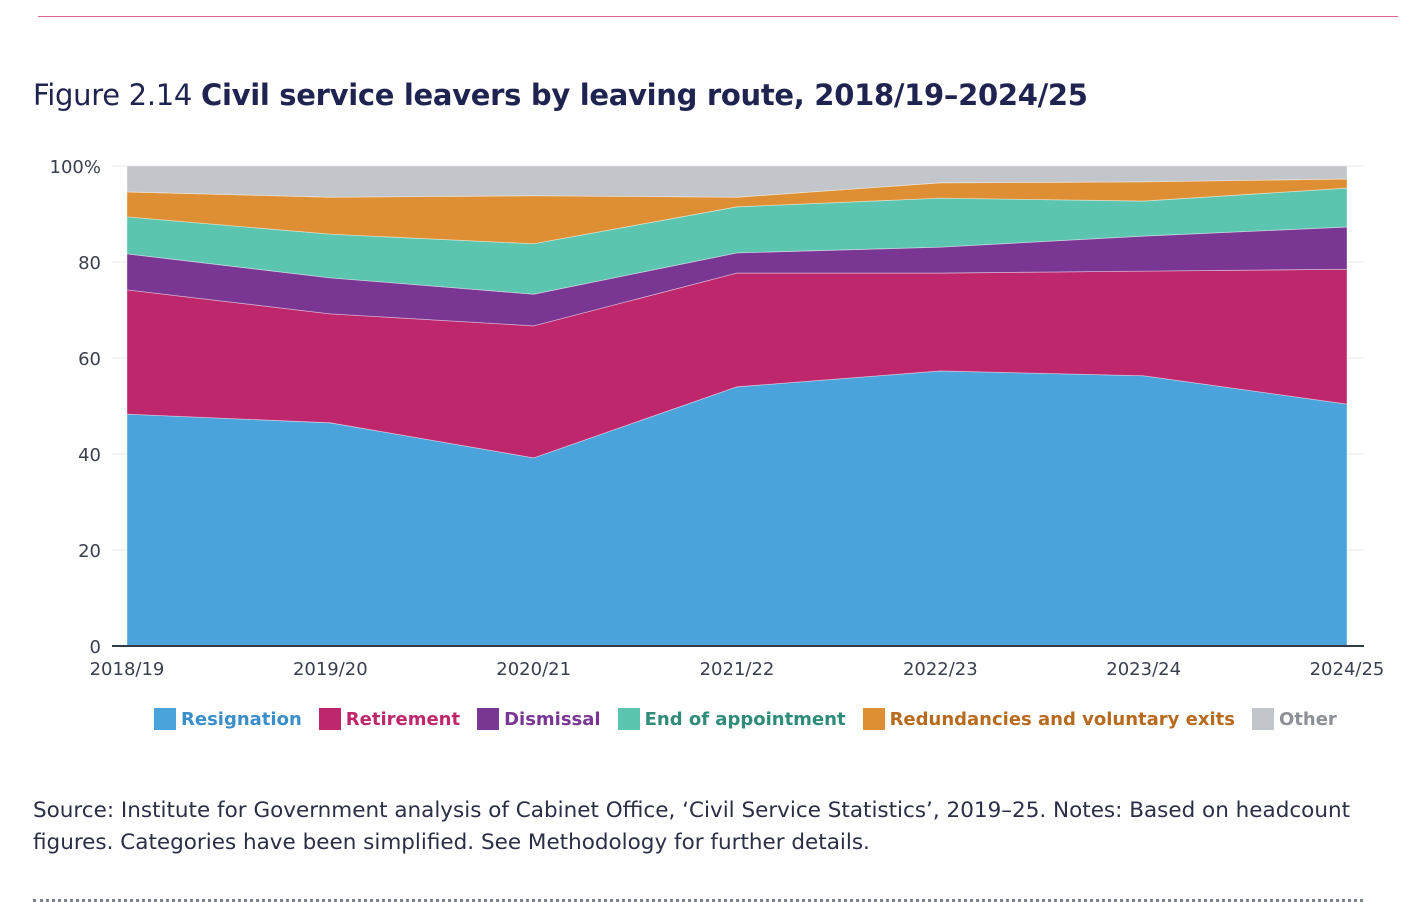 The height and width of the screenshot is (902, 1418). What do you see at coordinates (940, 669) in the screenshot?
I see `x-tick-label: 2022/23` at bounding box center [940, 669].